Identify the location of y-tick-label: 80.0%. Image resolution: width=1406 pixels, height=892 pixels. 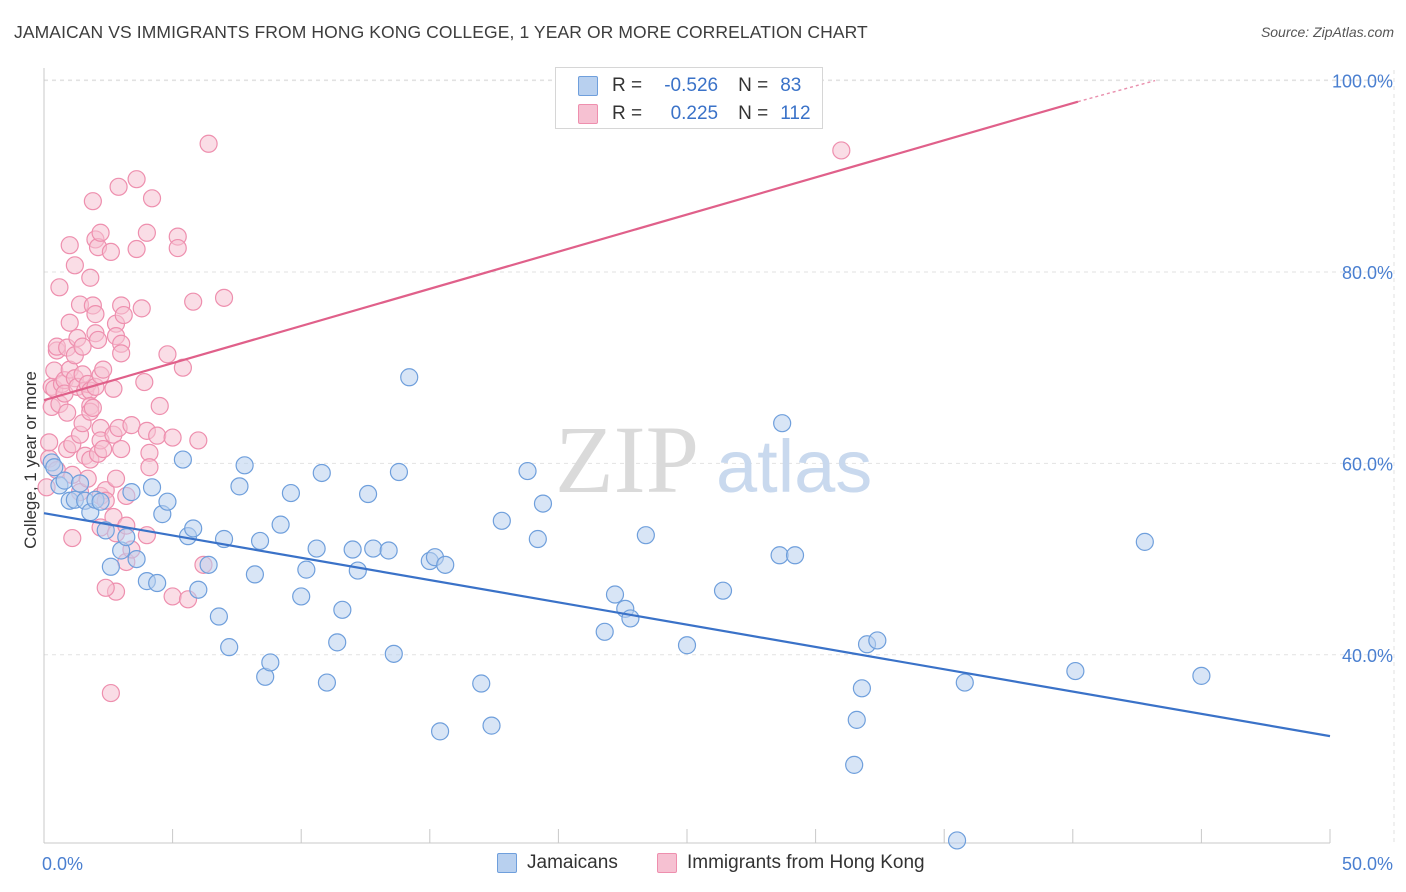
(1367, 273).